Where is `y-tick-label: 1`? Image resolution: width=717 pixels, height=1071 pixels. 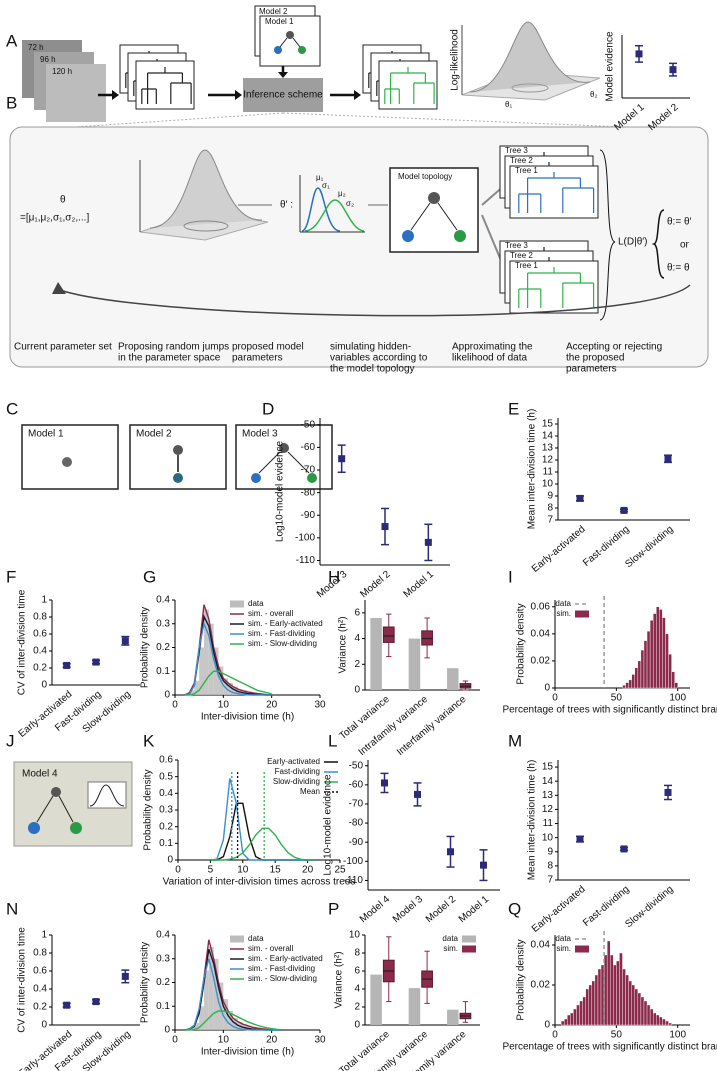
y-tick-label: 1 is located at coordinates (44, 935).